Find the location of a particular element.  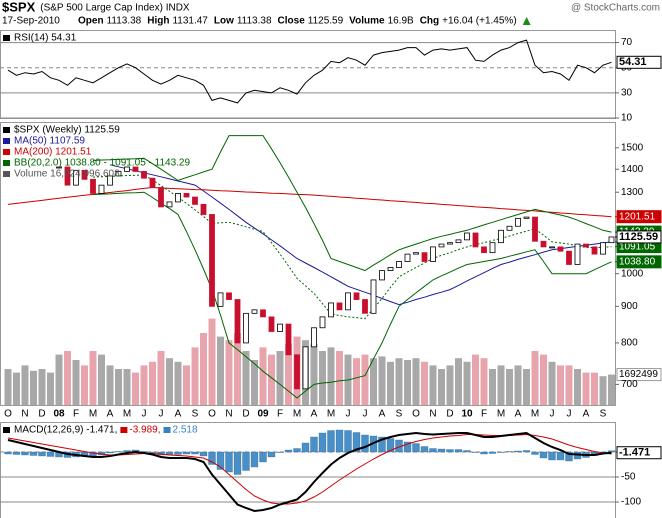

y-tick-label: 1000 is located at coordinates (632, 273).